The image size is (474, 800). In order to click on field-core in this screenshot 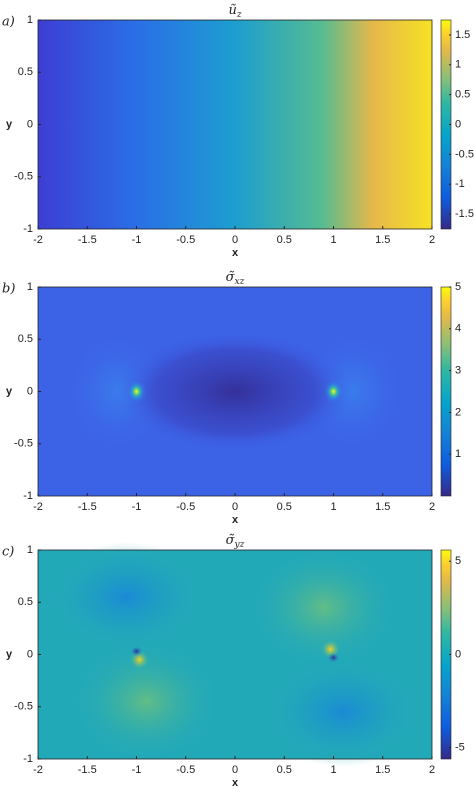, I will do `click(235, 391)`.